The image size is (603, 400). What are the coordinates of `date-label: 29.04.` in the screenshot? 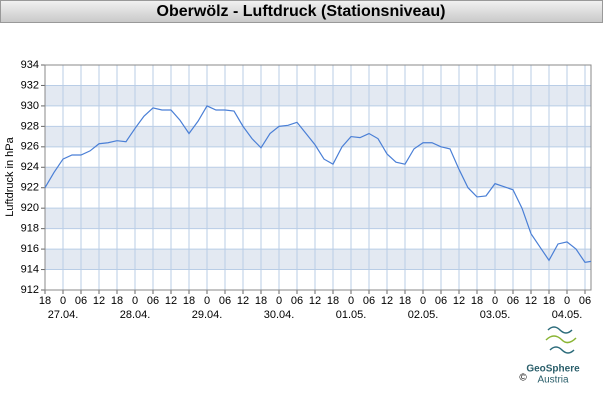 It's located at (207, 315).